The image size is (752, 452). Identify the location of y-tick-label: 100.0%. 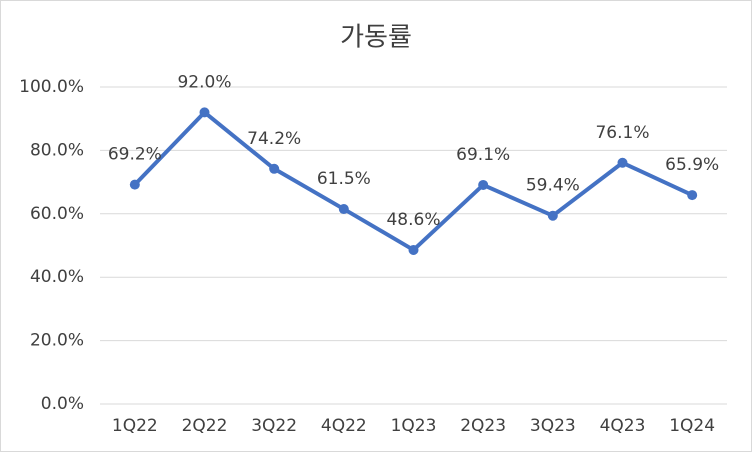
(51, 87).